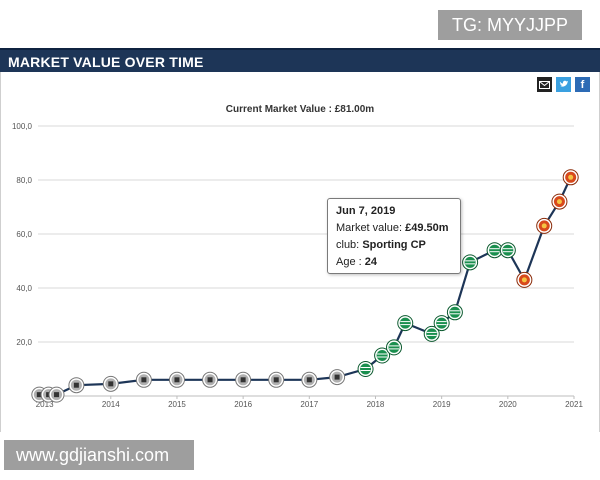 Image resolution: width=600 pixels, height=480 pixels. What do you see at coordinates (369, 228) in the screenshot?
I see `tooltip-mv-label: Market value:` at bounding box center [369, 228].